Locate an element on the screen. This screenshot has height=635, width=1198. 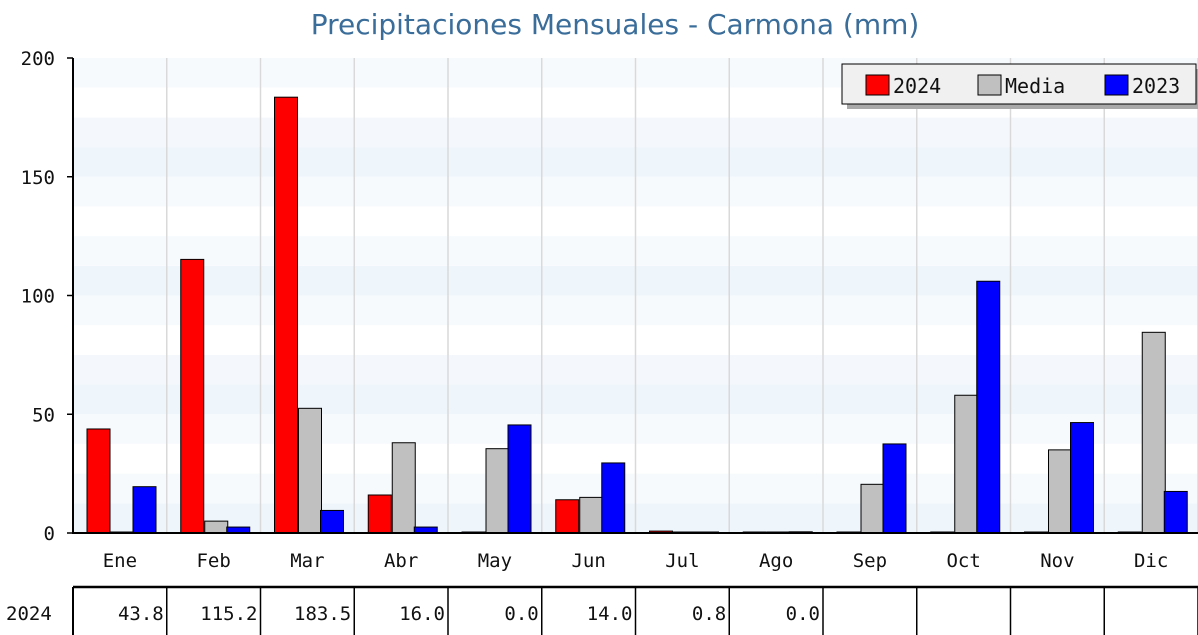
y-axis-ticks: 0 50 100 150 200 is located at coordinates (47, 296).